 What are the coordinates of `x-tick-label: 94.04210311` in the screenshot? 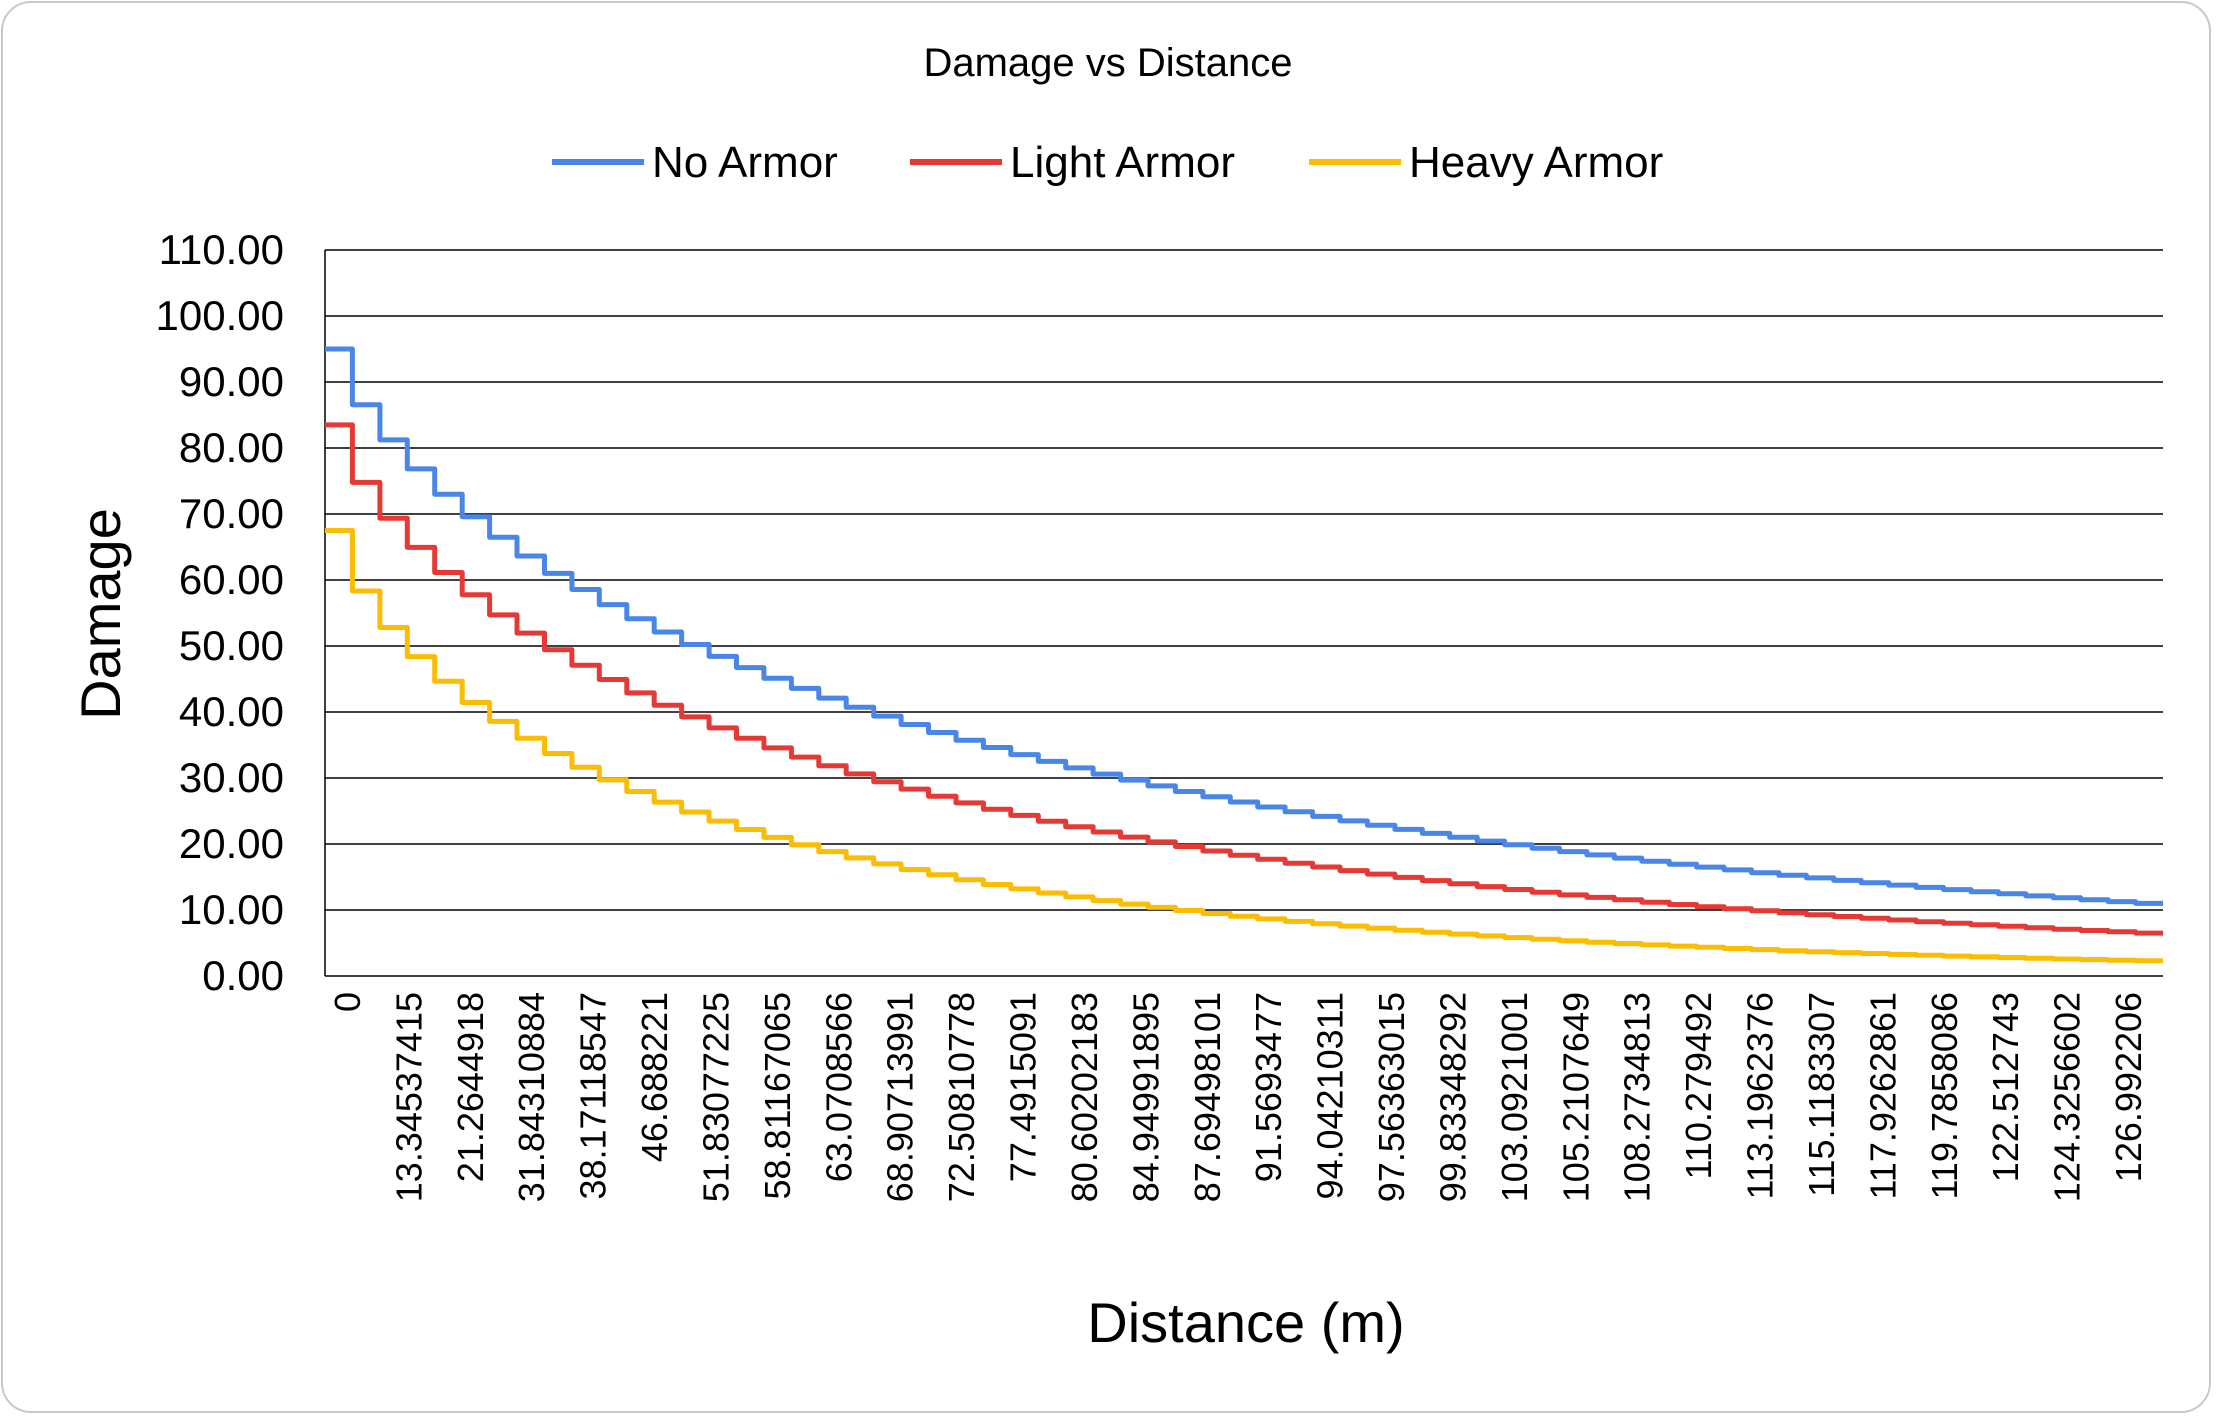 It's located at (1330, 1096).